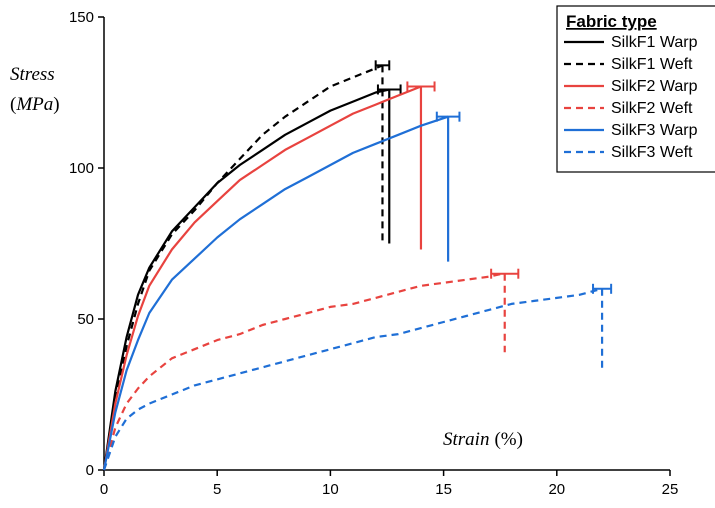 This screenshot has width=715, height=508. What do you see at coordinates (556, 489) in the screenshot?
I see `x-tick-label: 20` at bounding box center [556, 489].